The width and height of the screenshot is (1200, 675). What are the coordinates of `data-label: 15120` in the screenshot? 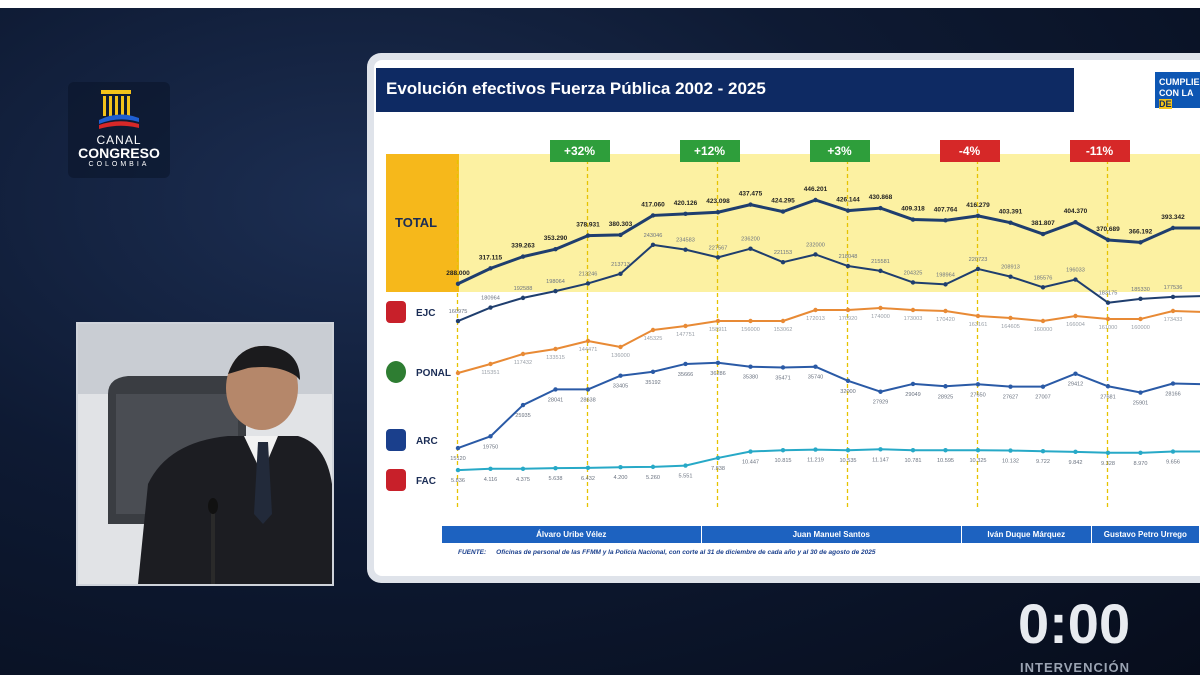 It's located at (458, 459).